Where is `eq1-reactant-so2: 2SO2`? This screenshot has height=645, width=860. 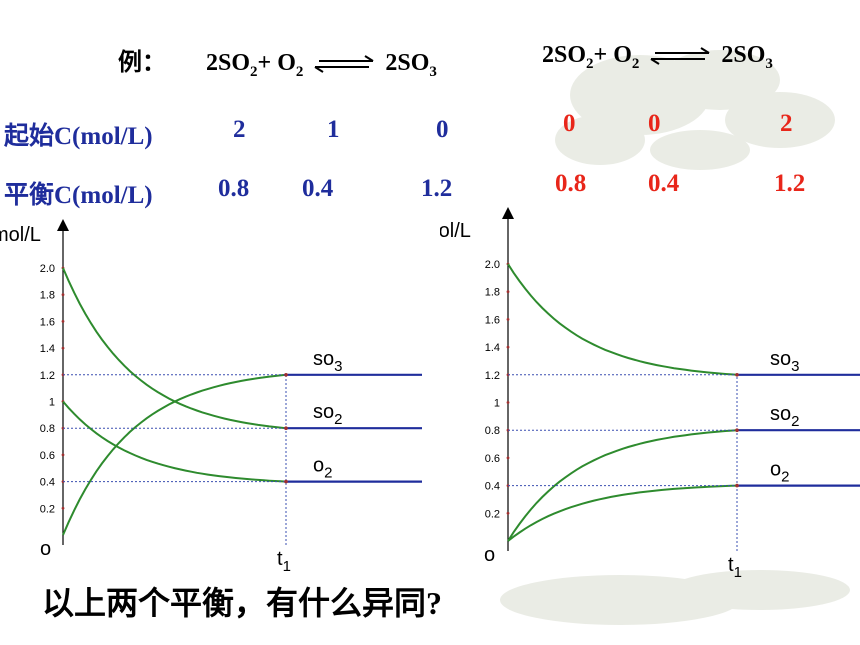
eq1-reactant-so2: 2SO2 is located at coordinates (232, 65).